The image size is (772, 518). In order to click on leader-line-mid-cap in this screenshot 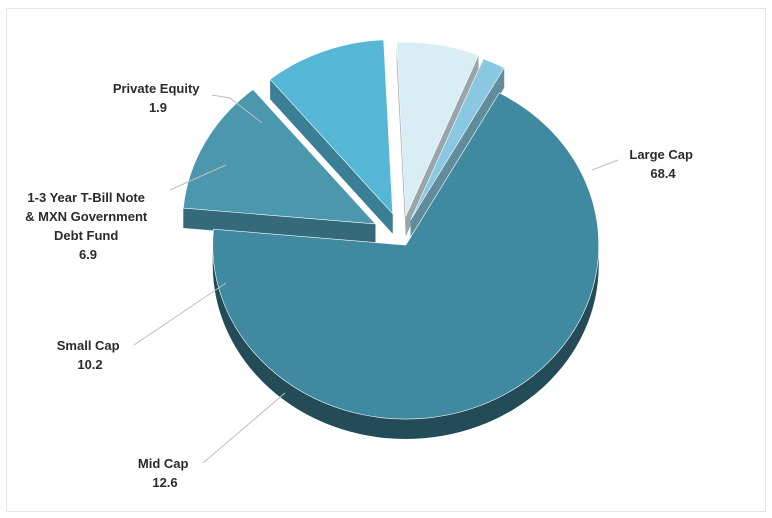, I will do `click(244, 428)`.